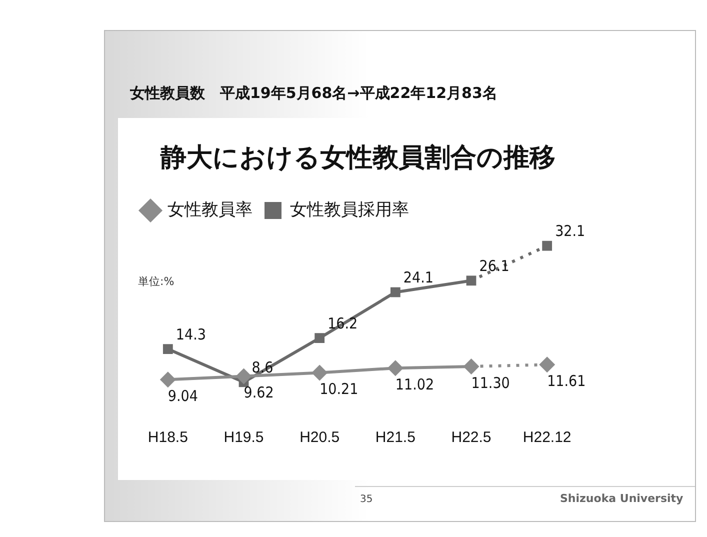 This screenshot has height=537, width=707. I want to click on x-tick-label: H21.5, so click(395, 437).